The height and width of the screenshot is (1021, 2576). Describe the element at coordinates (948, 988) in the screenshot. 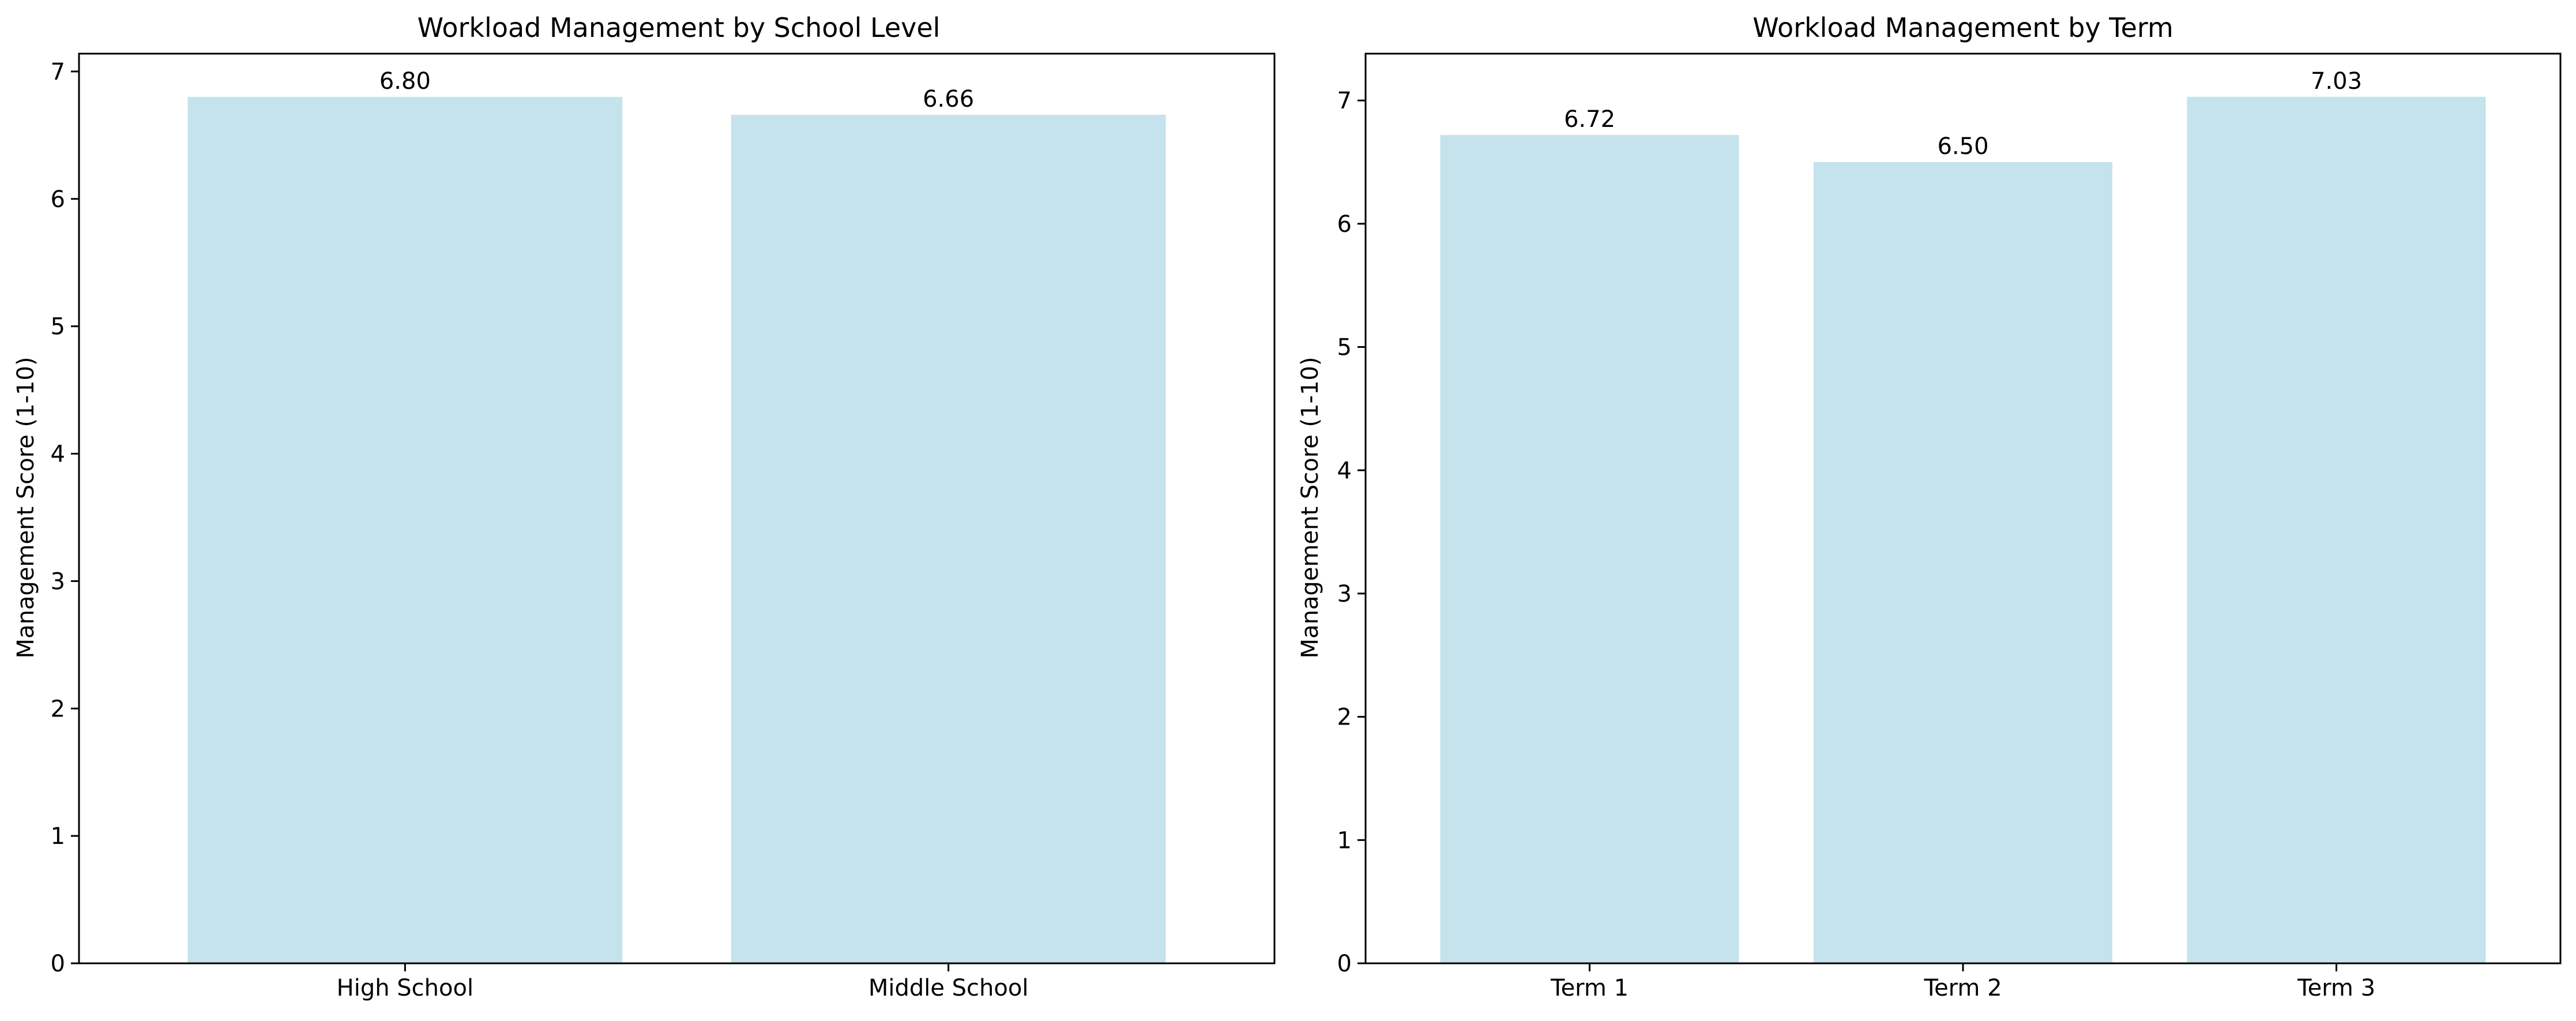

I see `x-tick-label: Middle School` at that location.